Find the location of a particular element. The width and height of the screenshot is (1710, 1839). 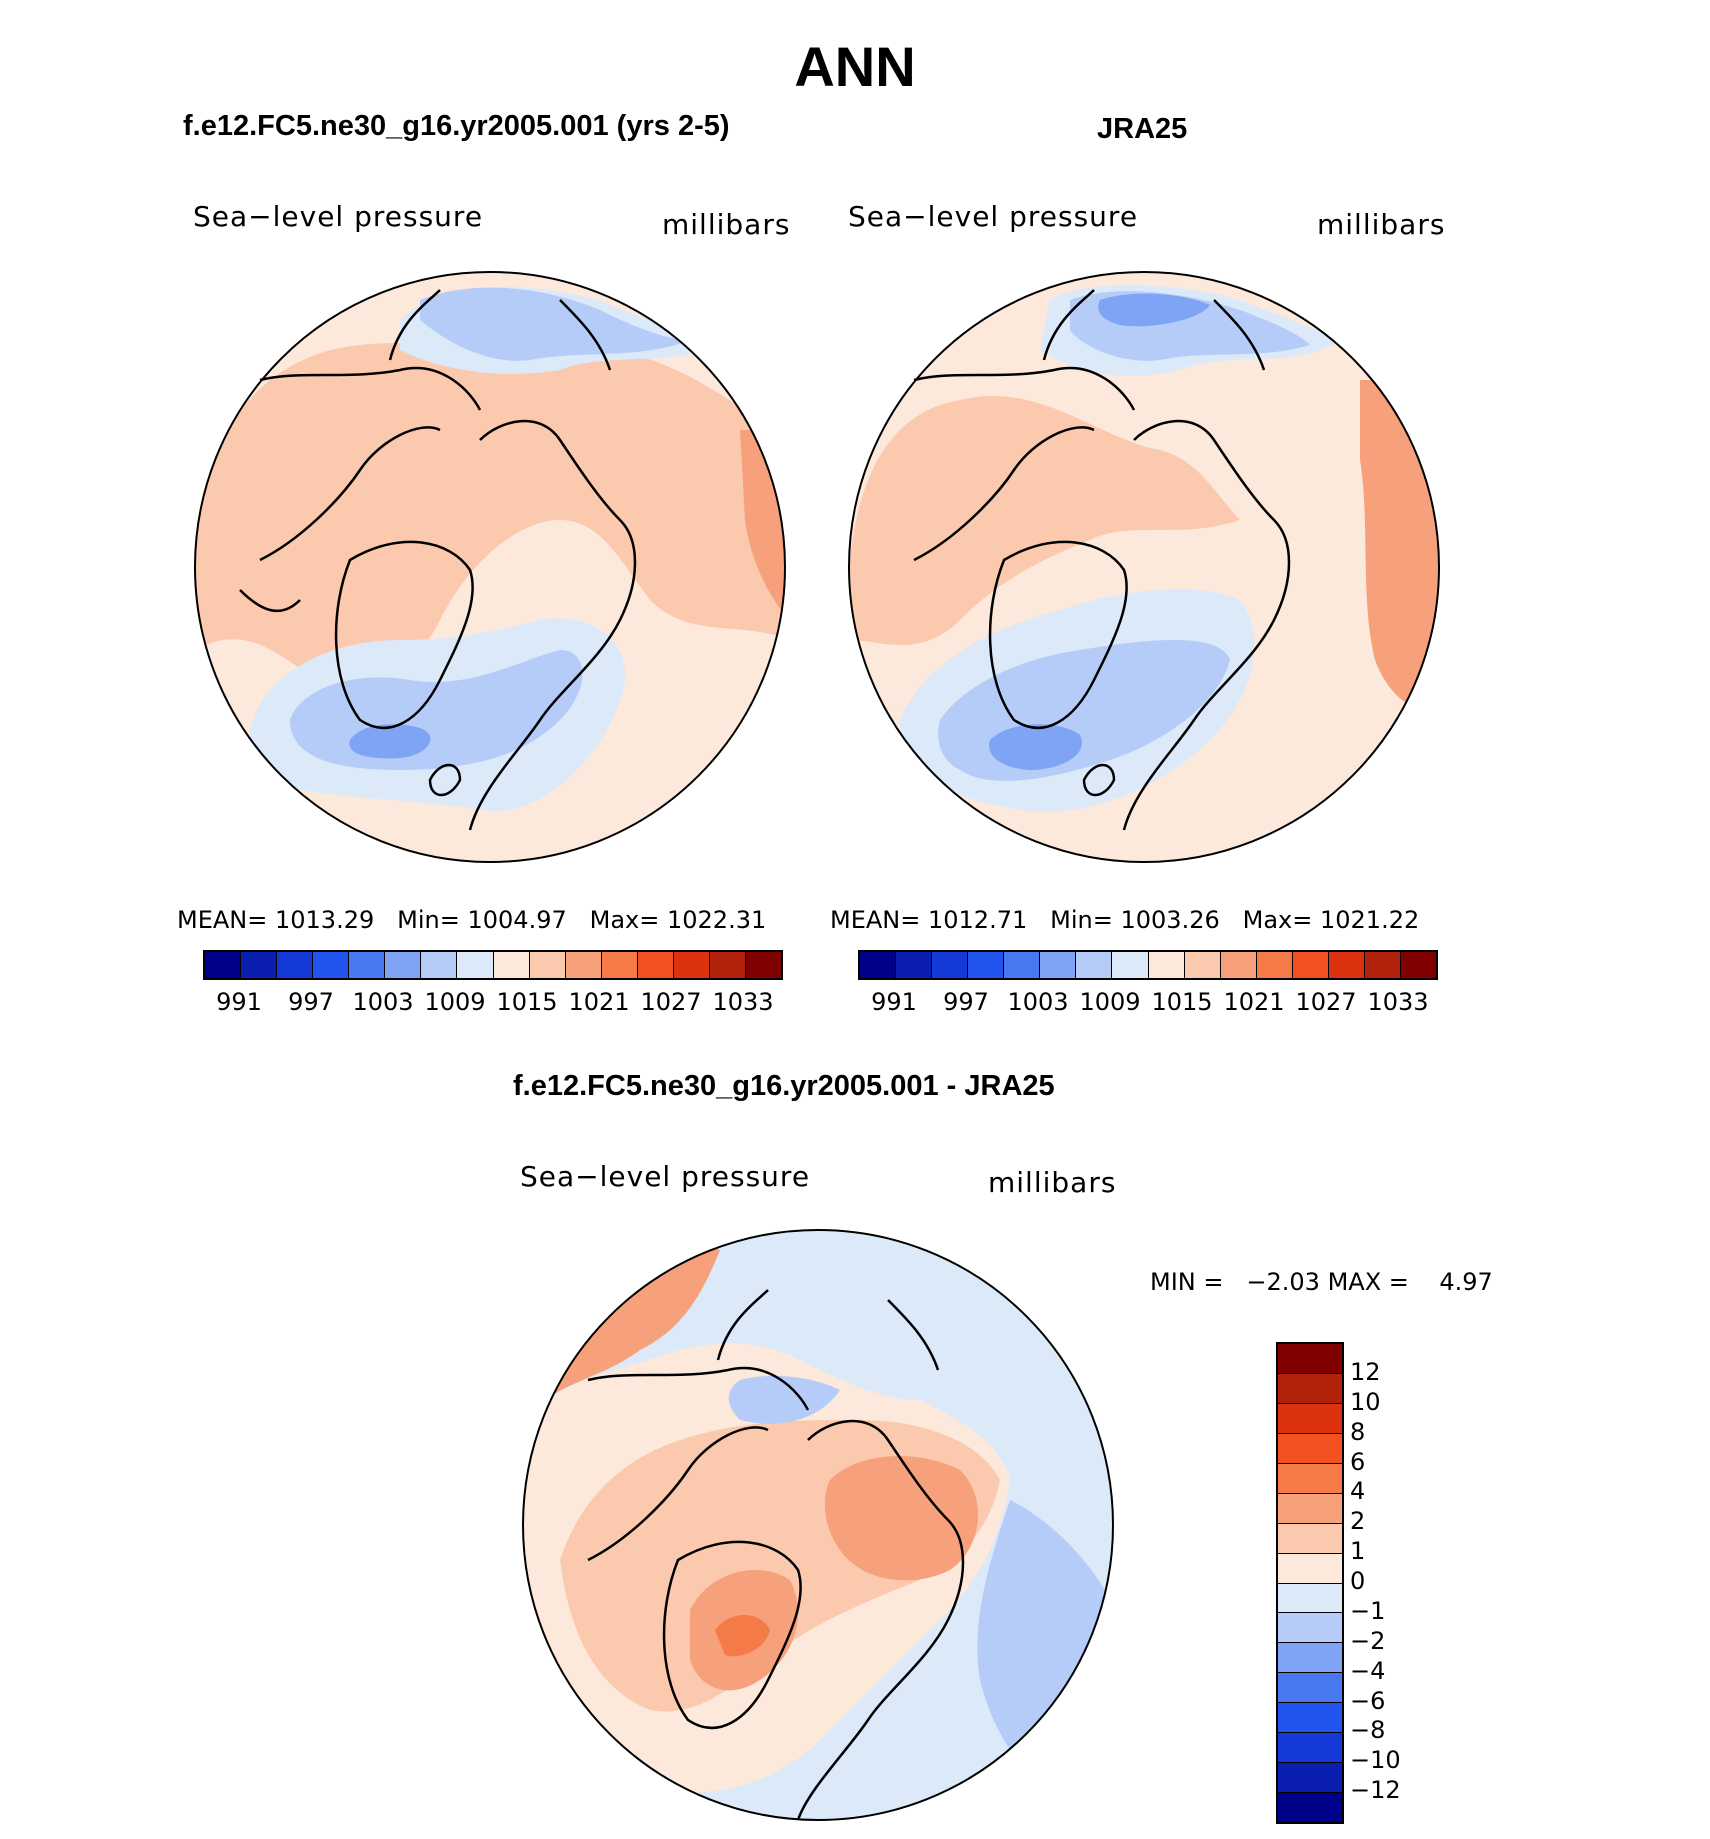

diff-eurasian-max is located at coordinates (901, 1518).